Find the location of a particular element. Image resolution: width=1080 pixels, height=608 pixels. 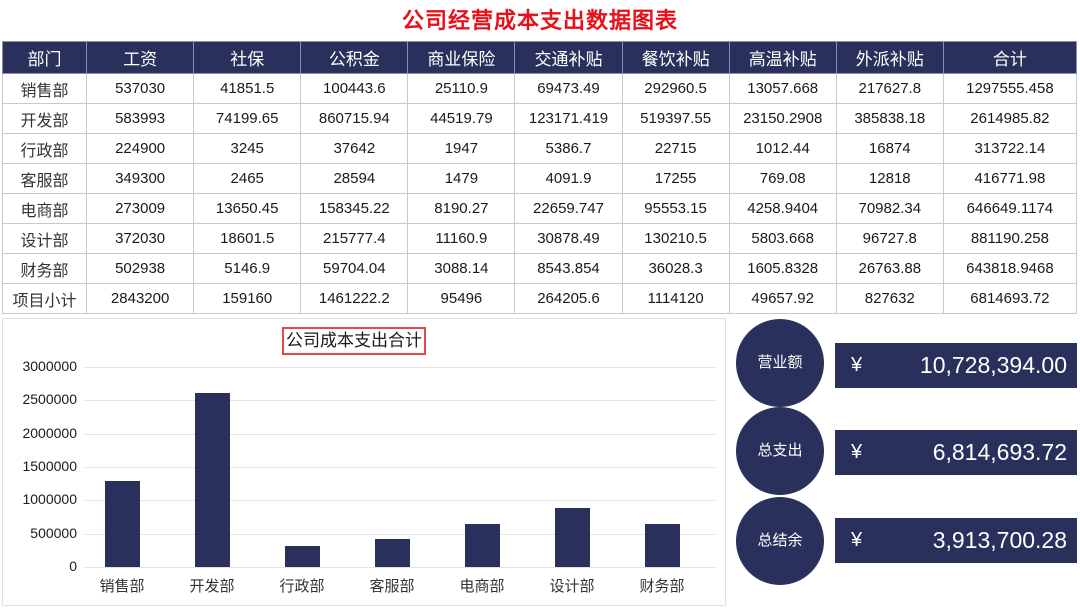

value-cell: 69473.49 is located at coordinates (568, 88).